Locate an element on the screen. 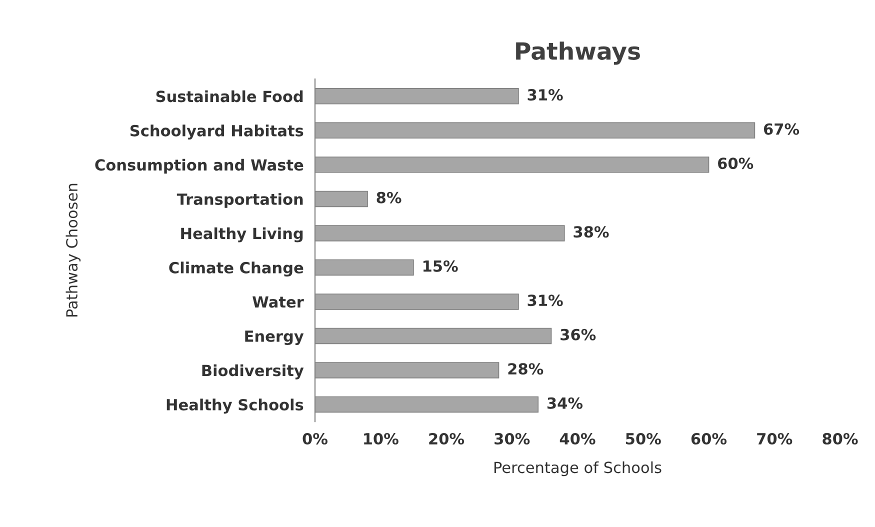 The height and width of the screenshot is (527, 875). y-tick-label: Consumption and Waste is located at coordinates (199, 166).